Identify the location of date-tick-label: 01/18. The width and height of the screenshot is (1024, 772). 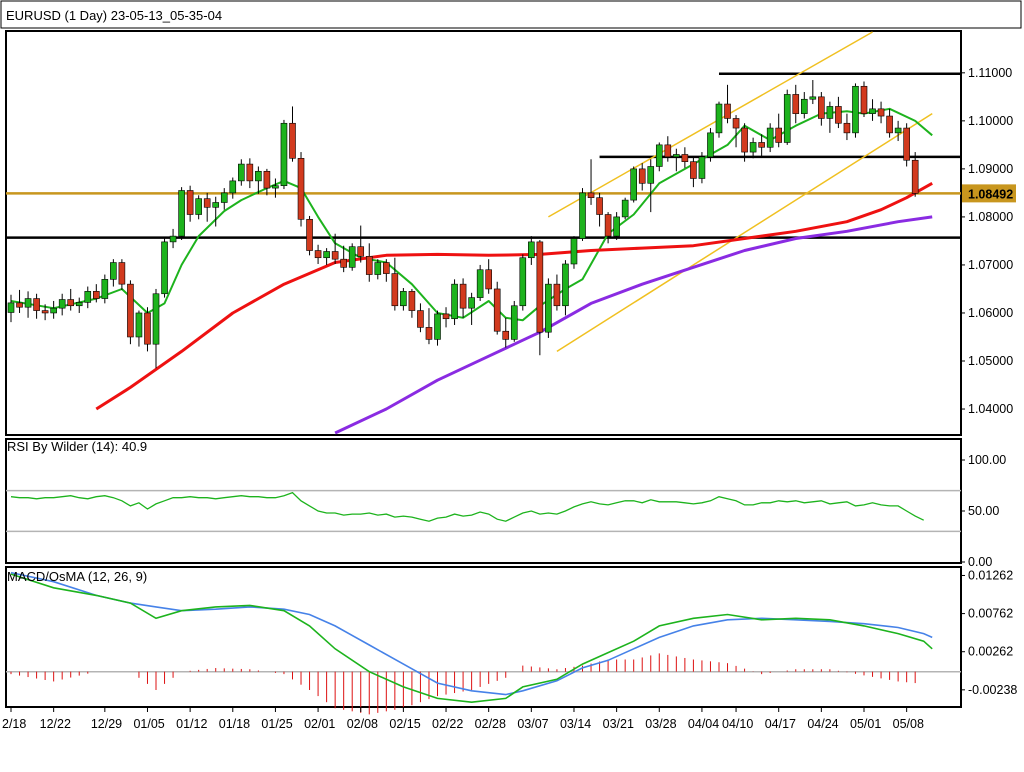
(234, 724).